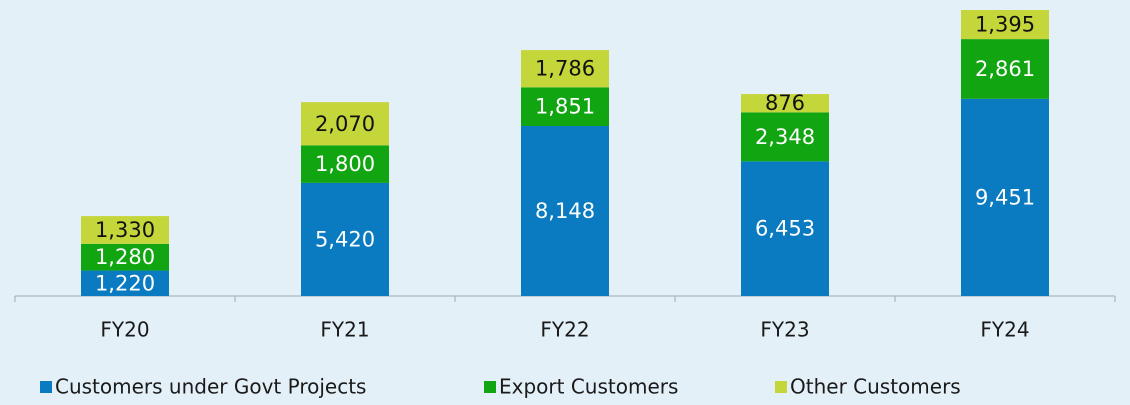 The width and height of the screenshot is (1130, 405). I want to click on data-label: 5,420, so click(345, 239).